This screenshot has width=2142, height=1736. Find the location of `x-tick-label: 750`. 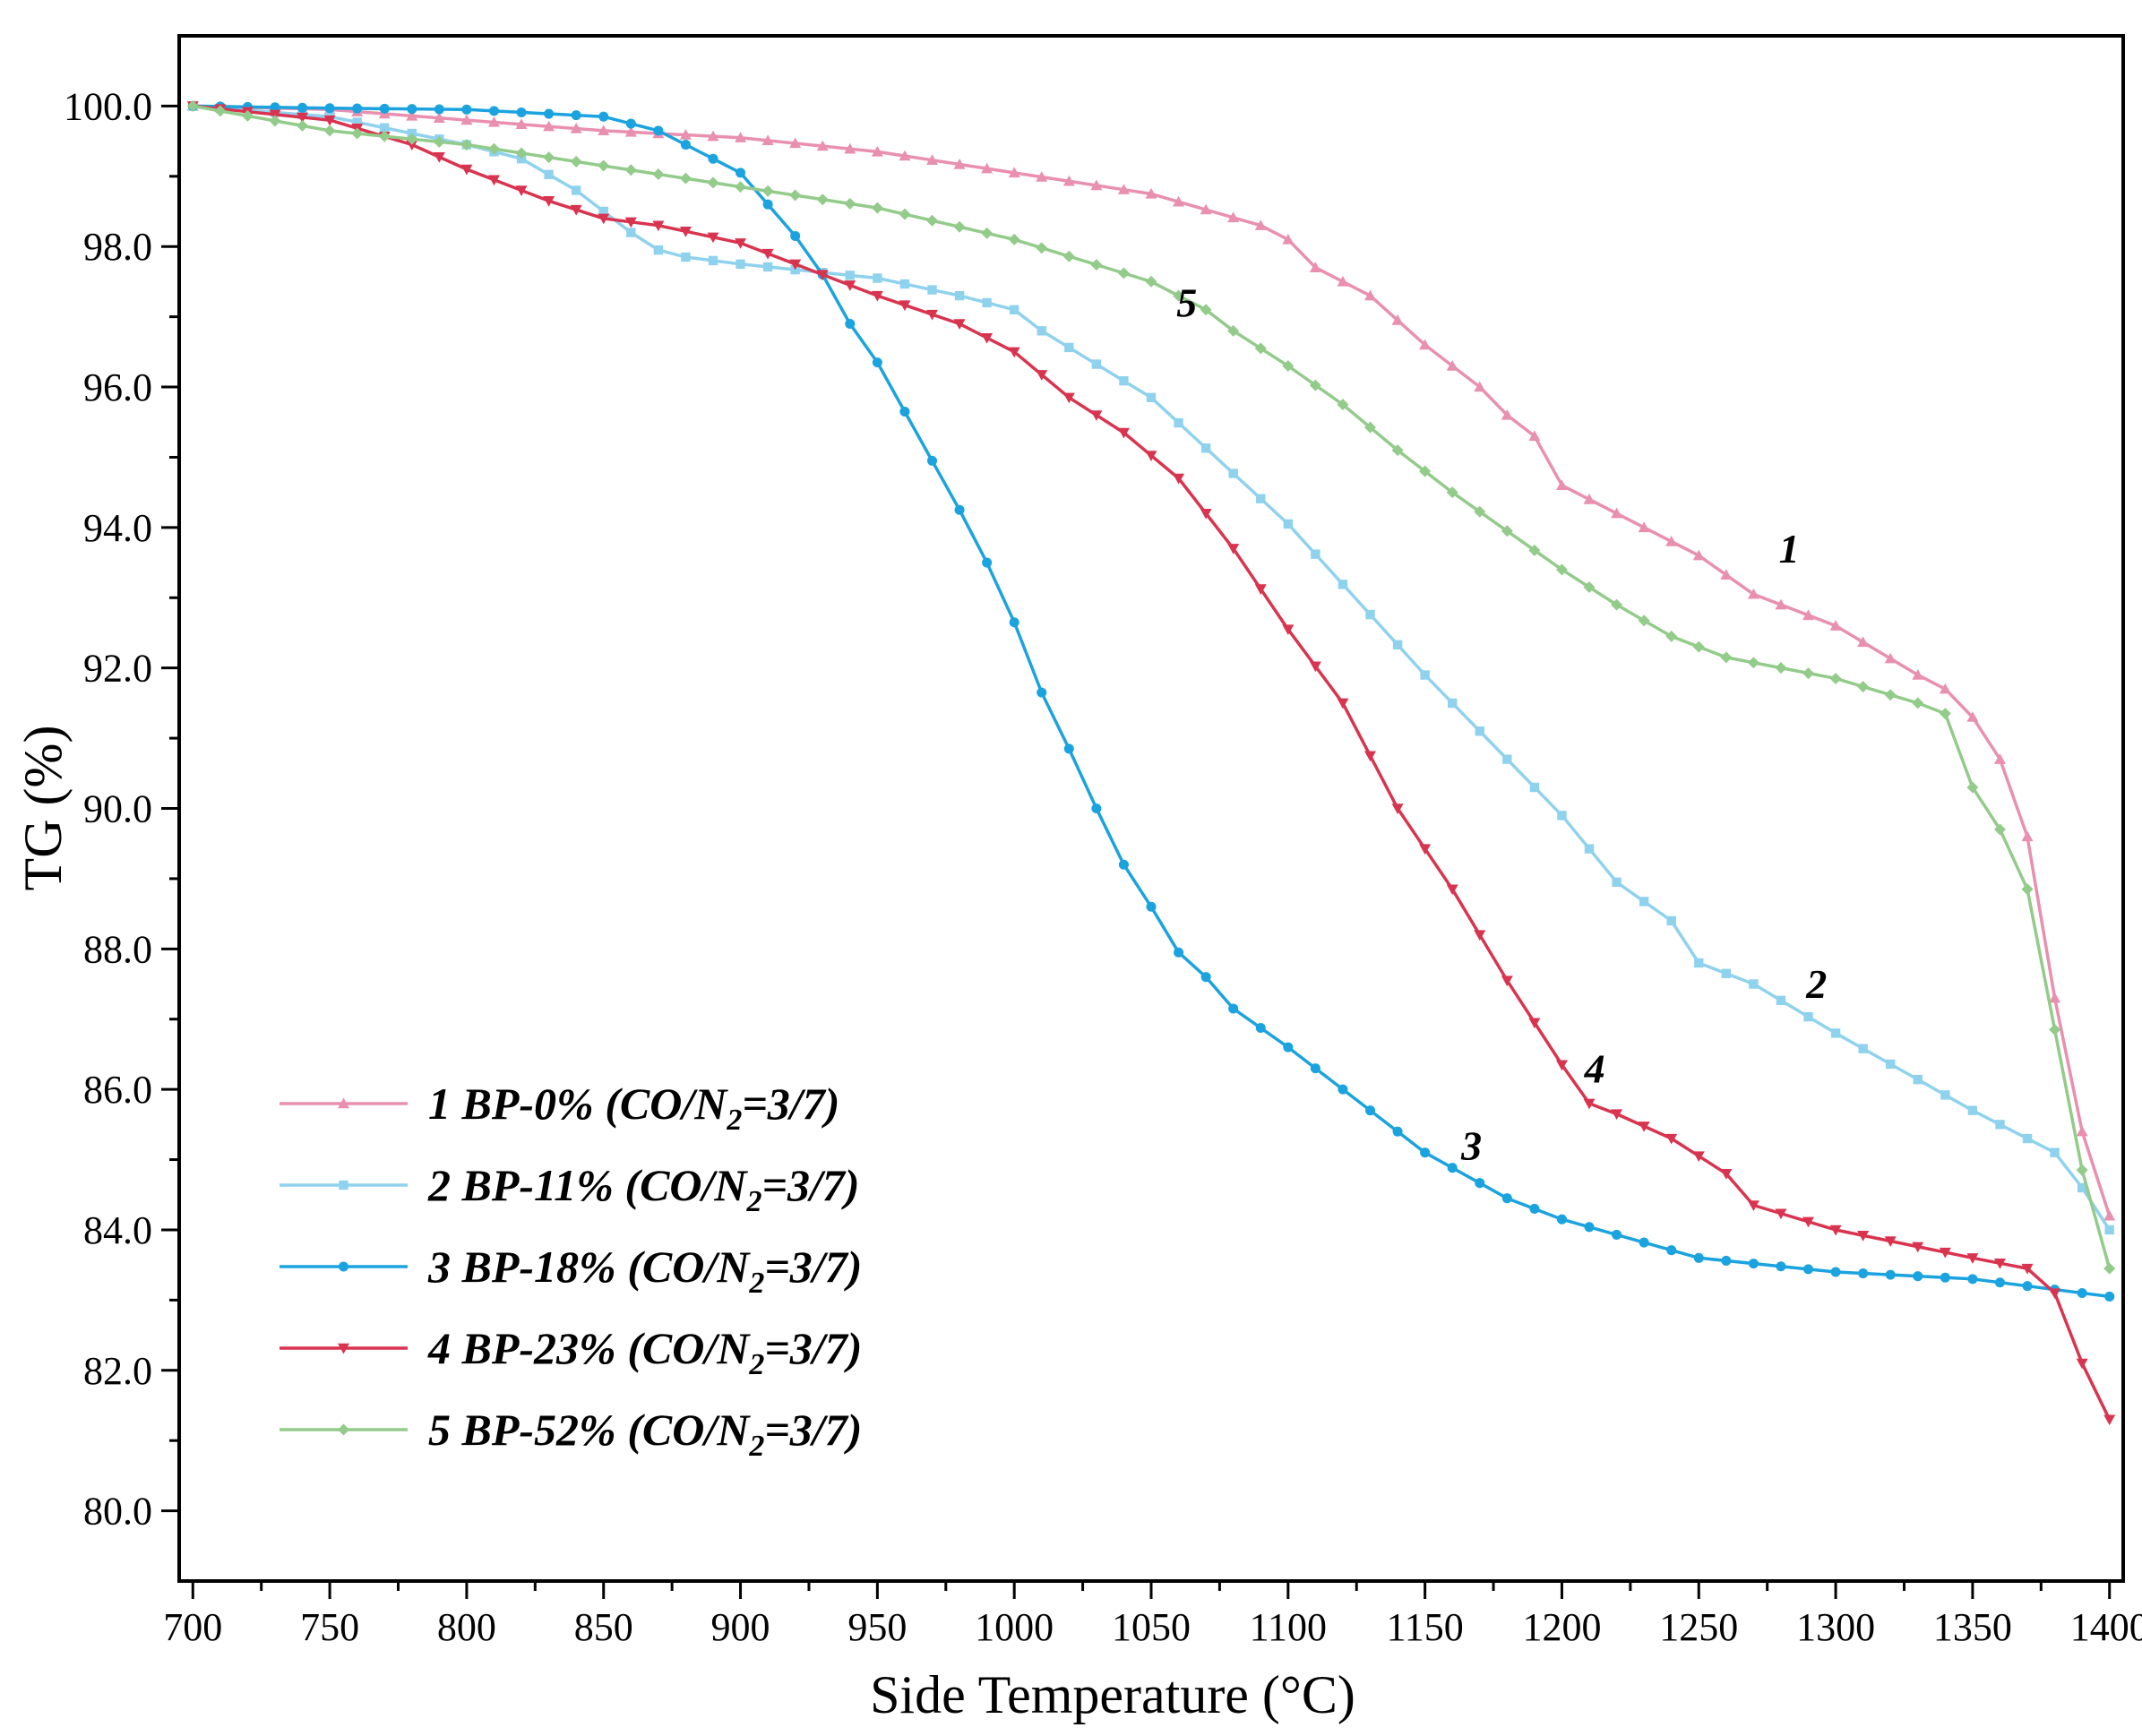

x-tick-label: 750 is located at coordinates (329, 1627).